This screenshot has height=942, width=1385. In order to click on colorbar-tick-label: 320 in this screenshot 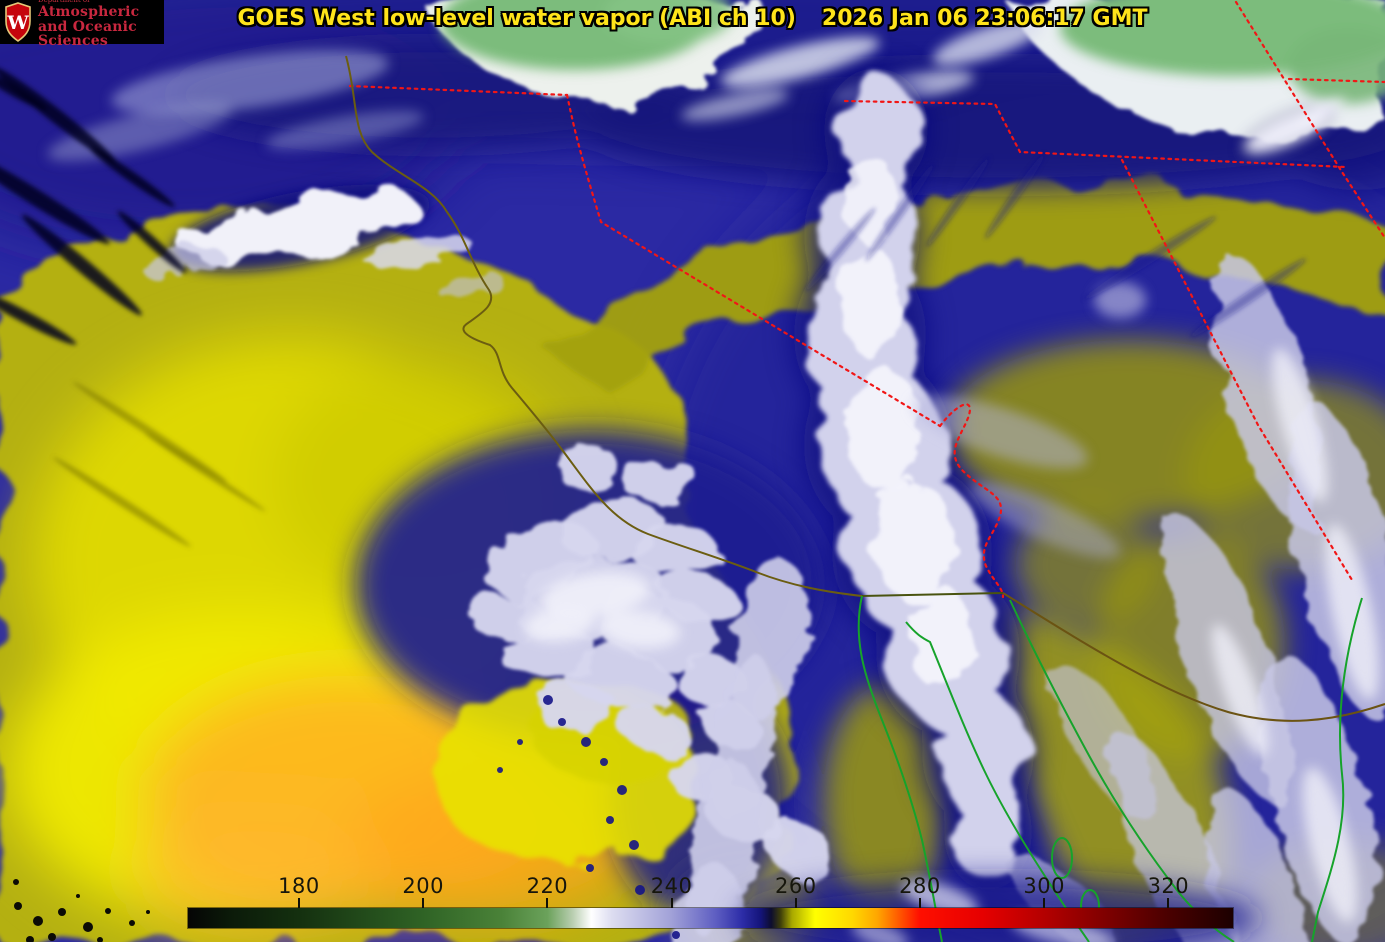, I will do `click(1168, 886)`.